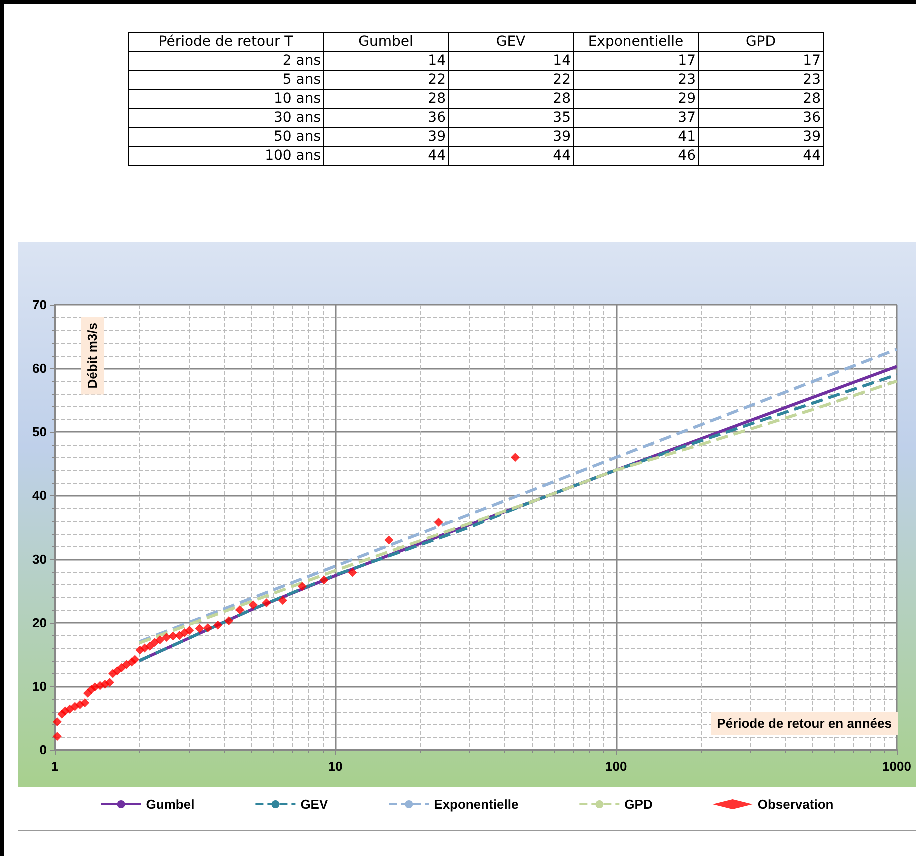 The height and width of the screenshot is (856, 916). I want to click on text: Exponentielle, so click(636, 42).